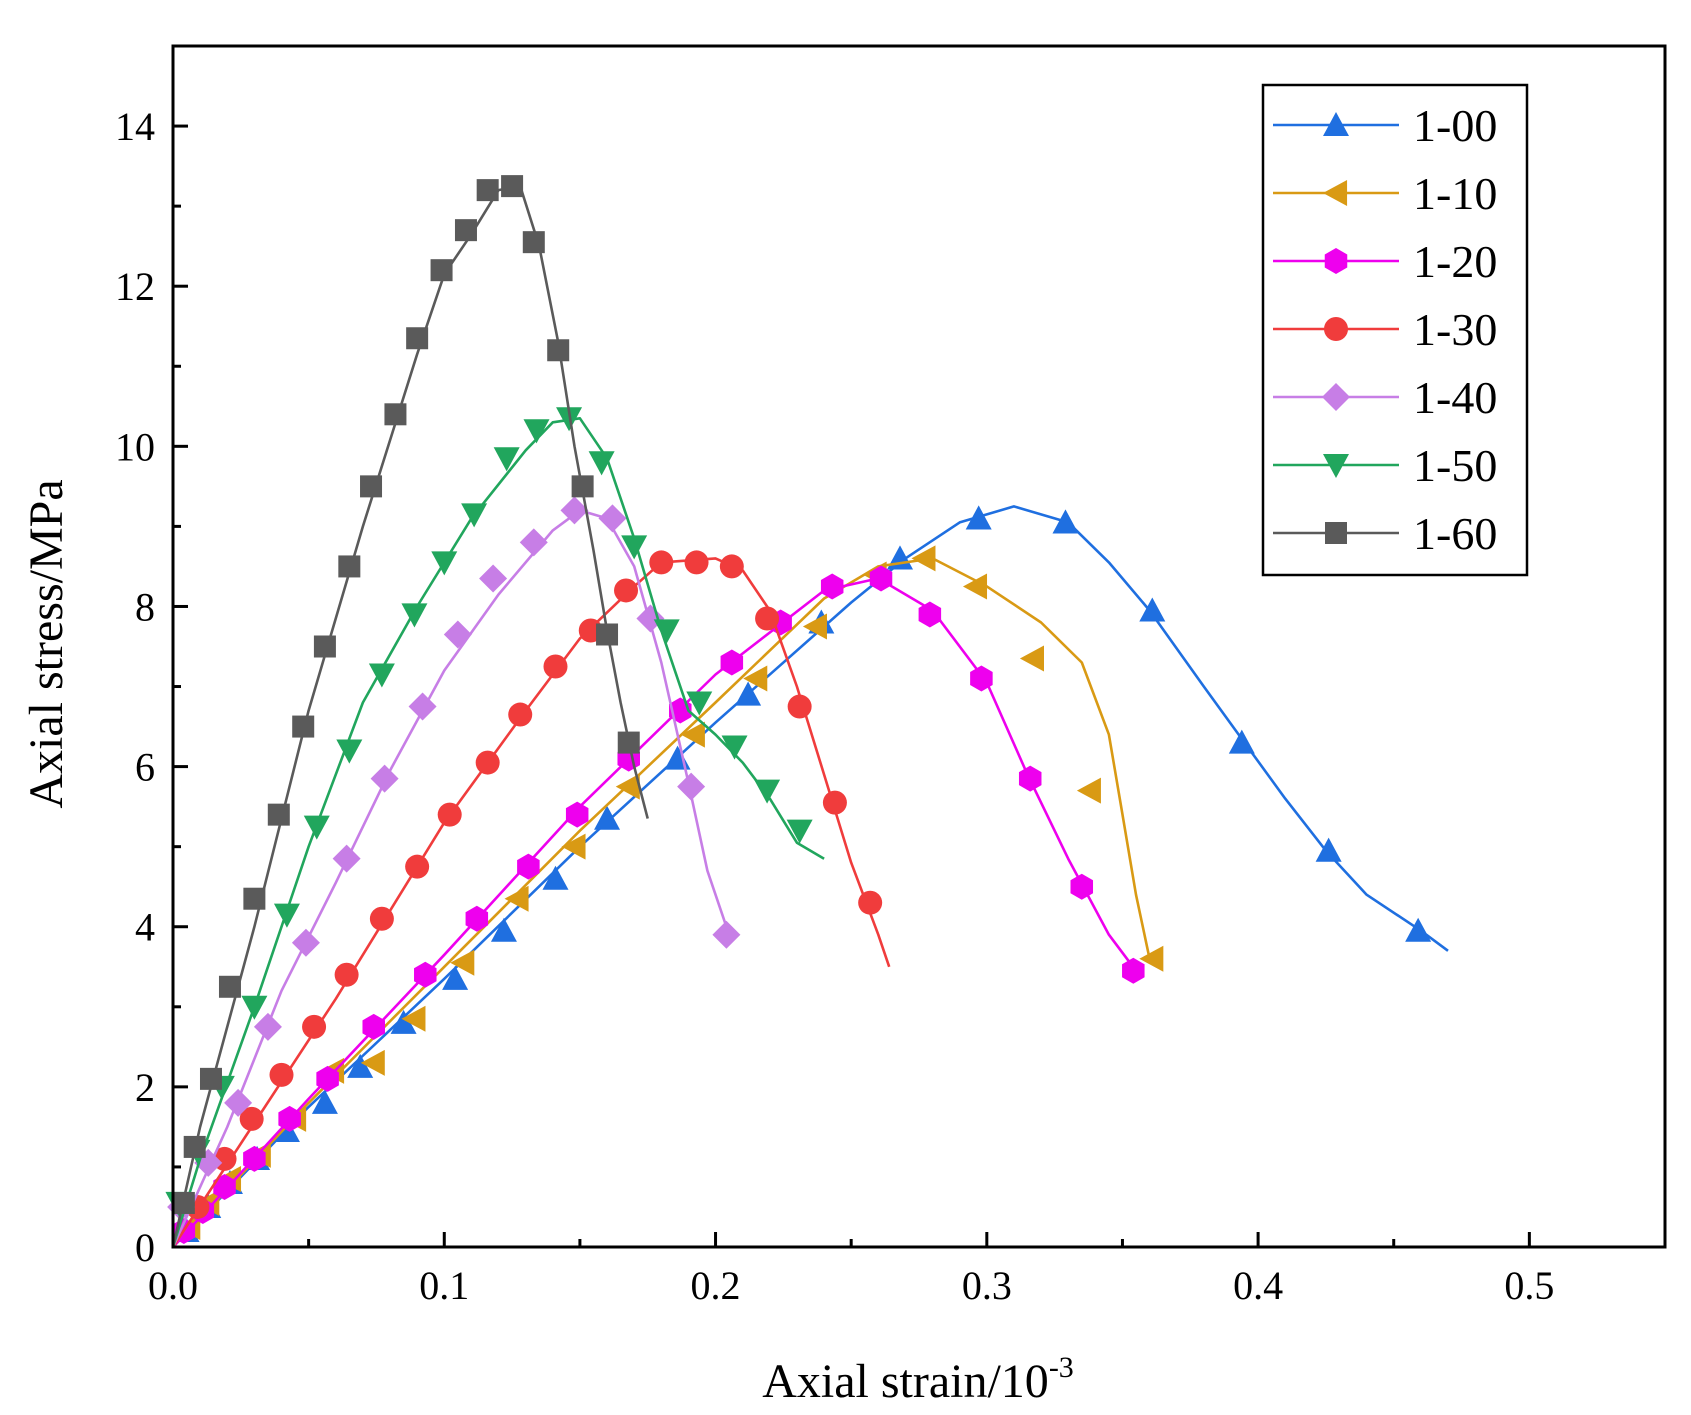 The image size is (1691, 1415). Describe the element at coordinates (145, 927) in the screenshot. I see `y-tick-label: 4` at that location.